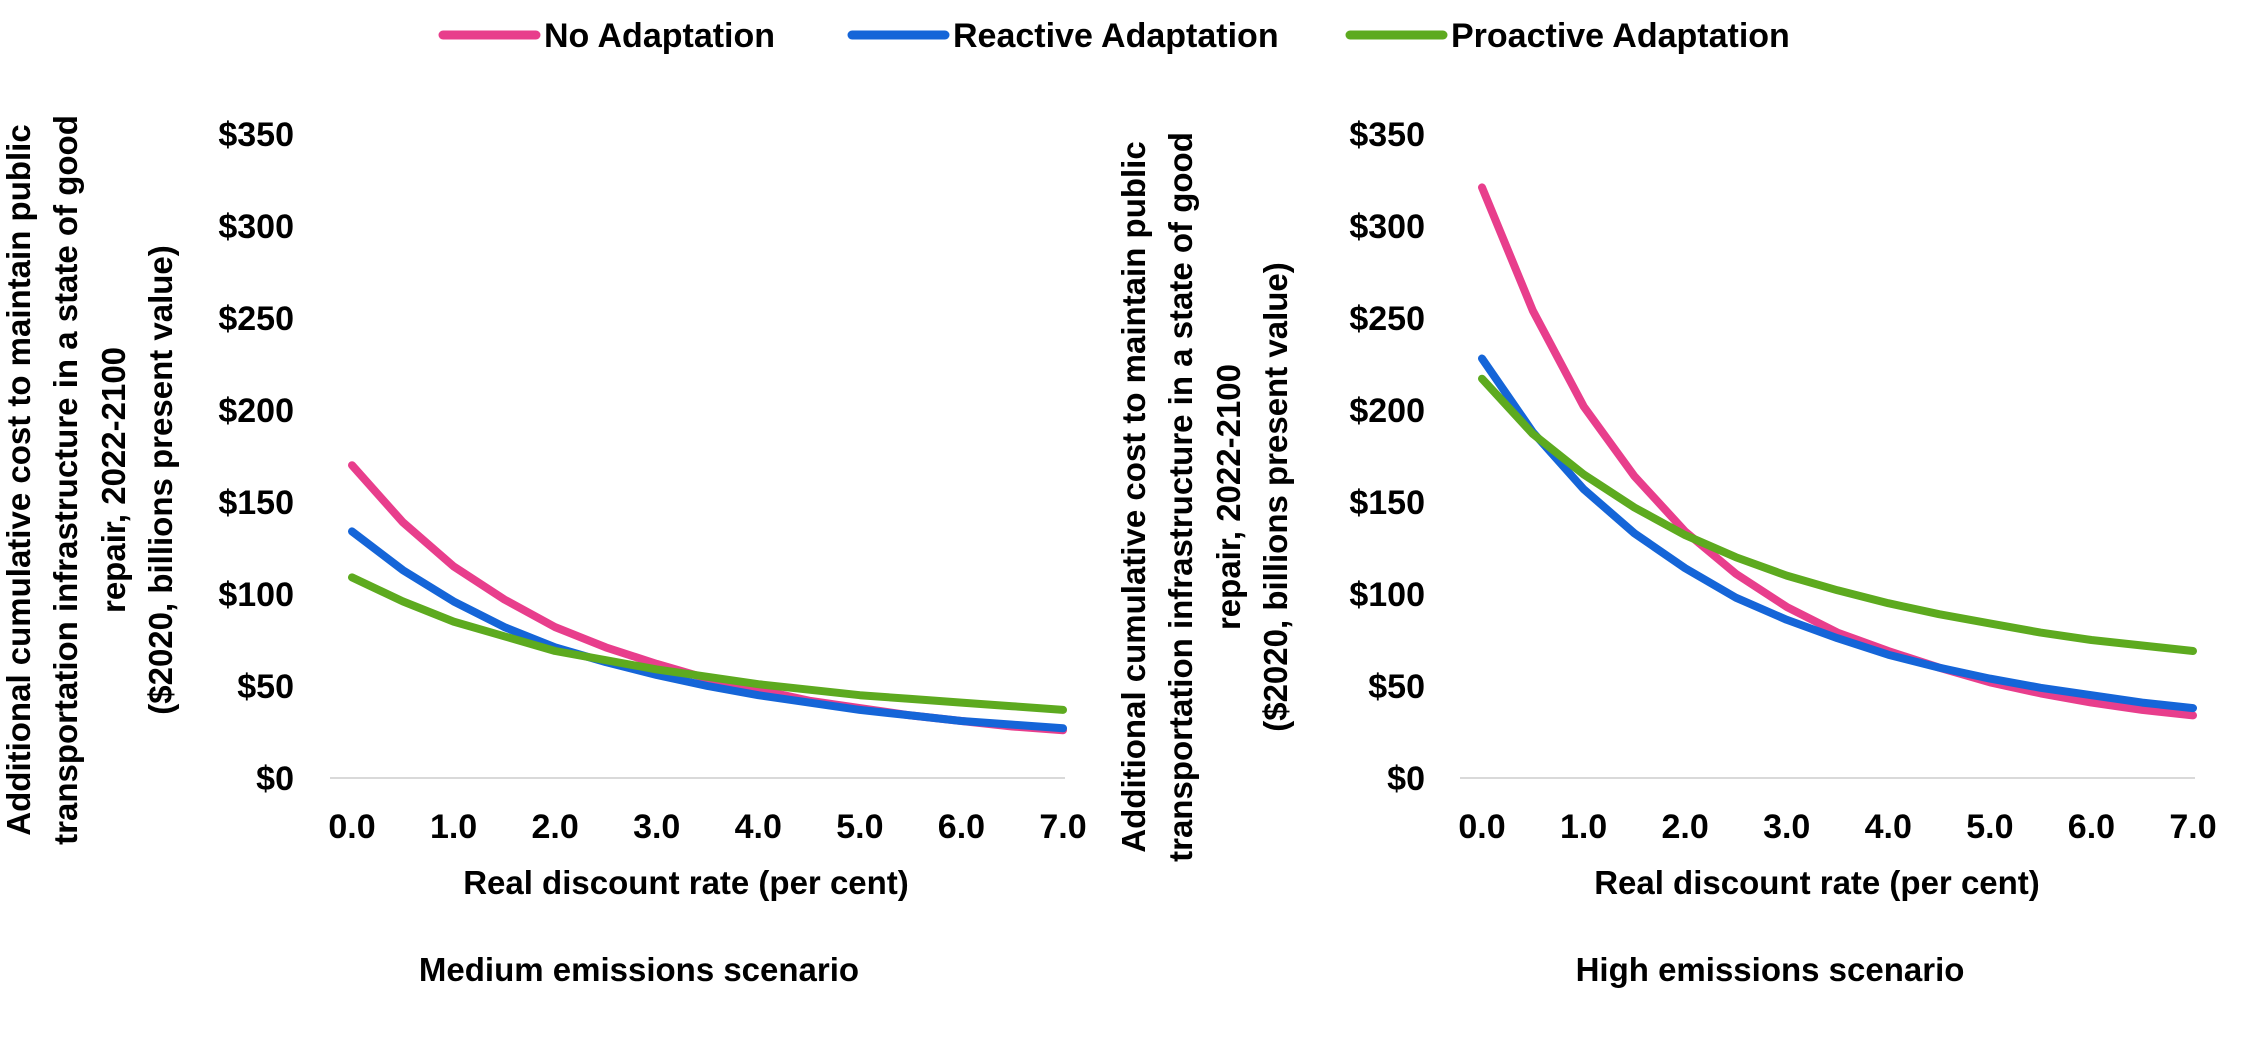 This screenshot has height=1037, width=2247. What do you see at coordinates (1620, 36) in the screenshot?
I see `legend-label-proactive-adaptation: Proactive Adaptation` at bounding box center [1620, 36].